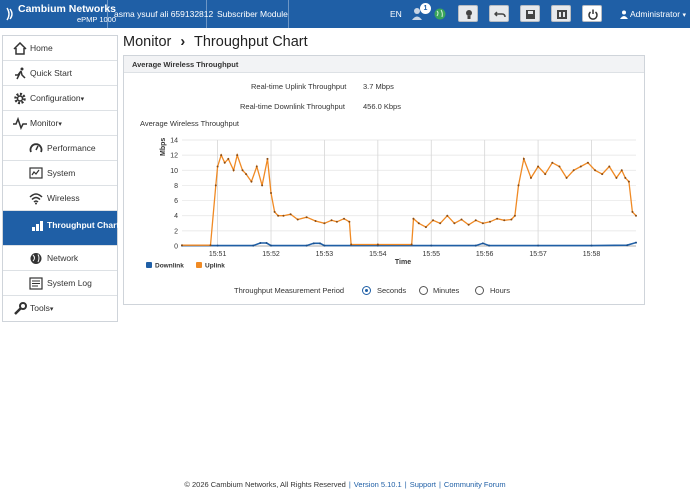 Image resolution: width=690 pixels, height=495 pixels. Describe the element at coordinates (176, 216) in the screenshot. I see `y-tick-label: 4` at that location.